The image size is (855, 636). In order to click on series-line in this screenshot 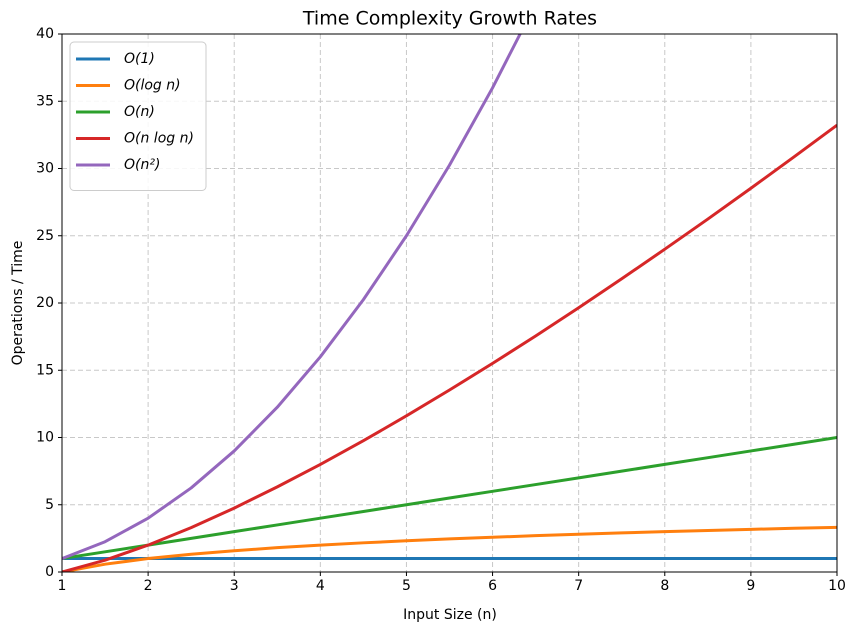, I will do `click(449, 548)`.